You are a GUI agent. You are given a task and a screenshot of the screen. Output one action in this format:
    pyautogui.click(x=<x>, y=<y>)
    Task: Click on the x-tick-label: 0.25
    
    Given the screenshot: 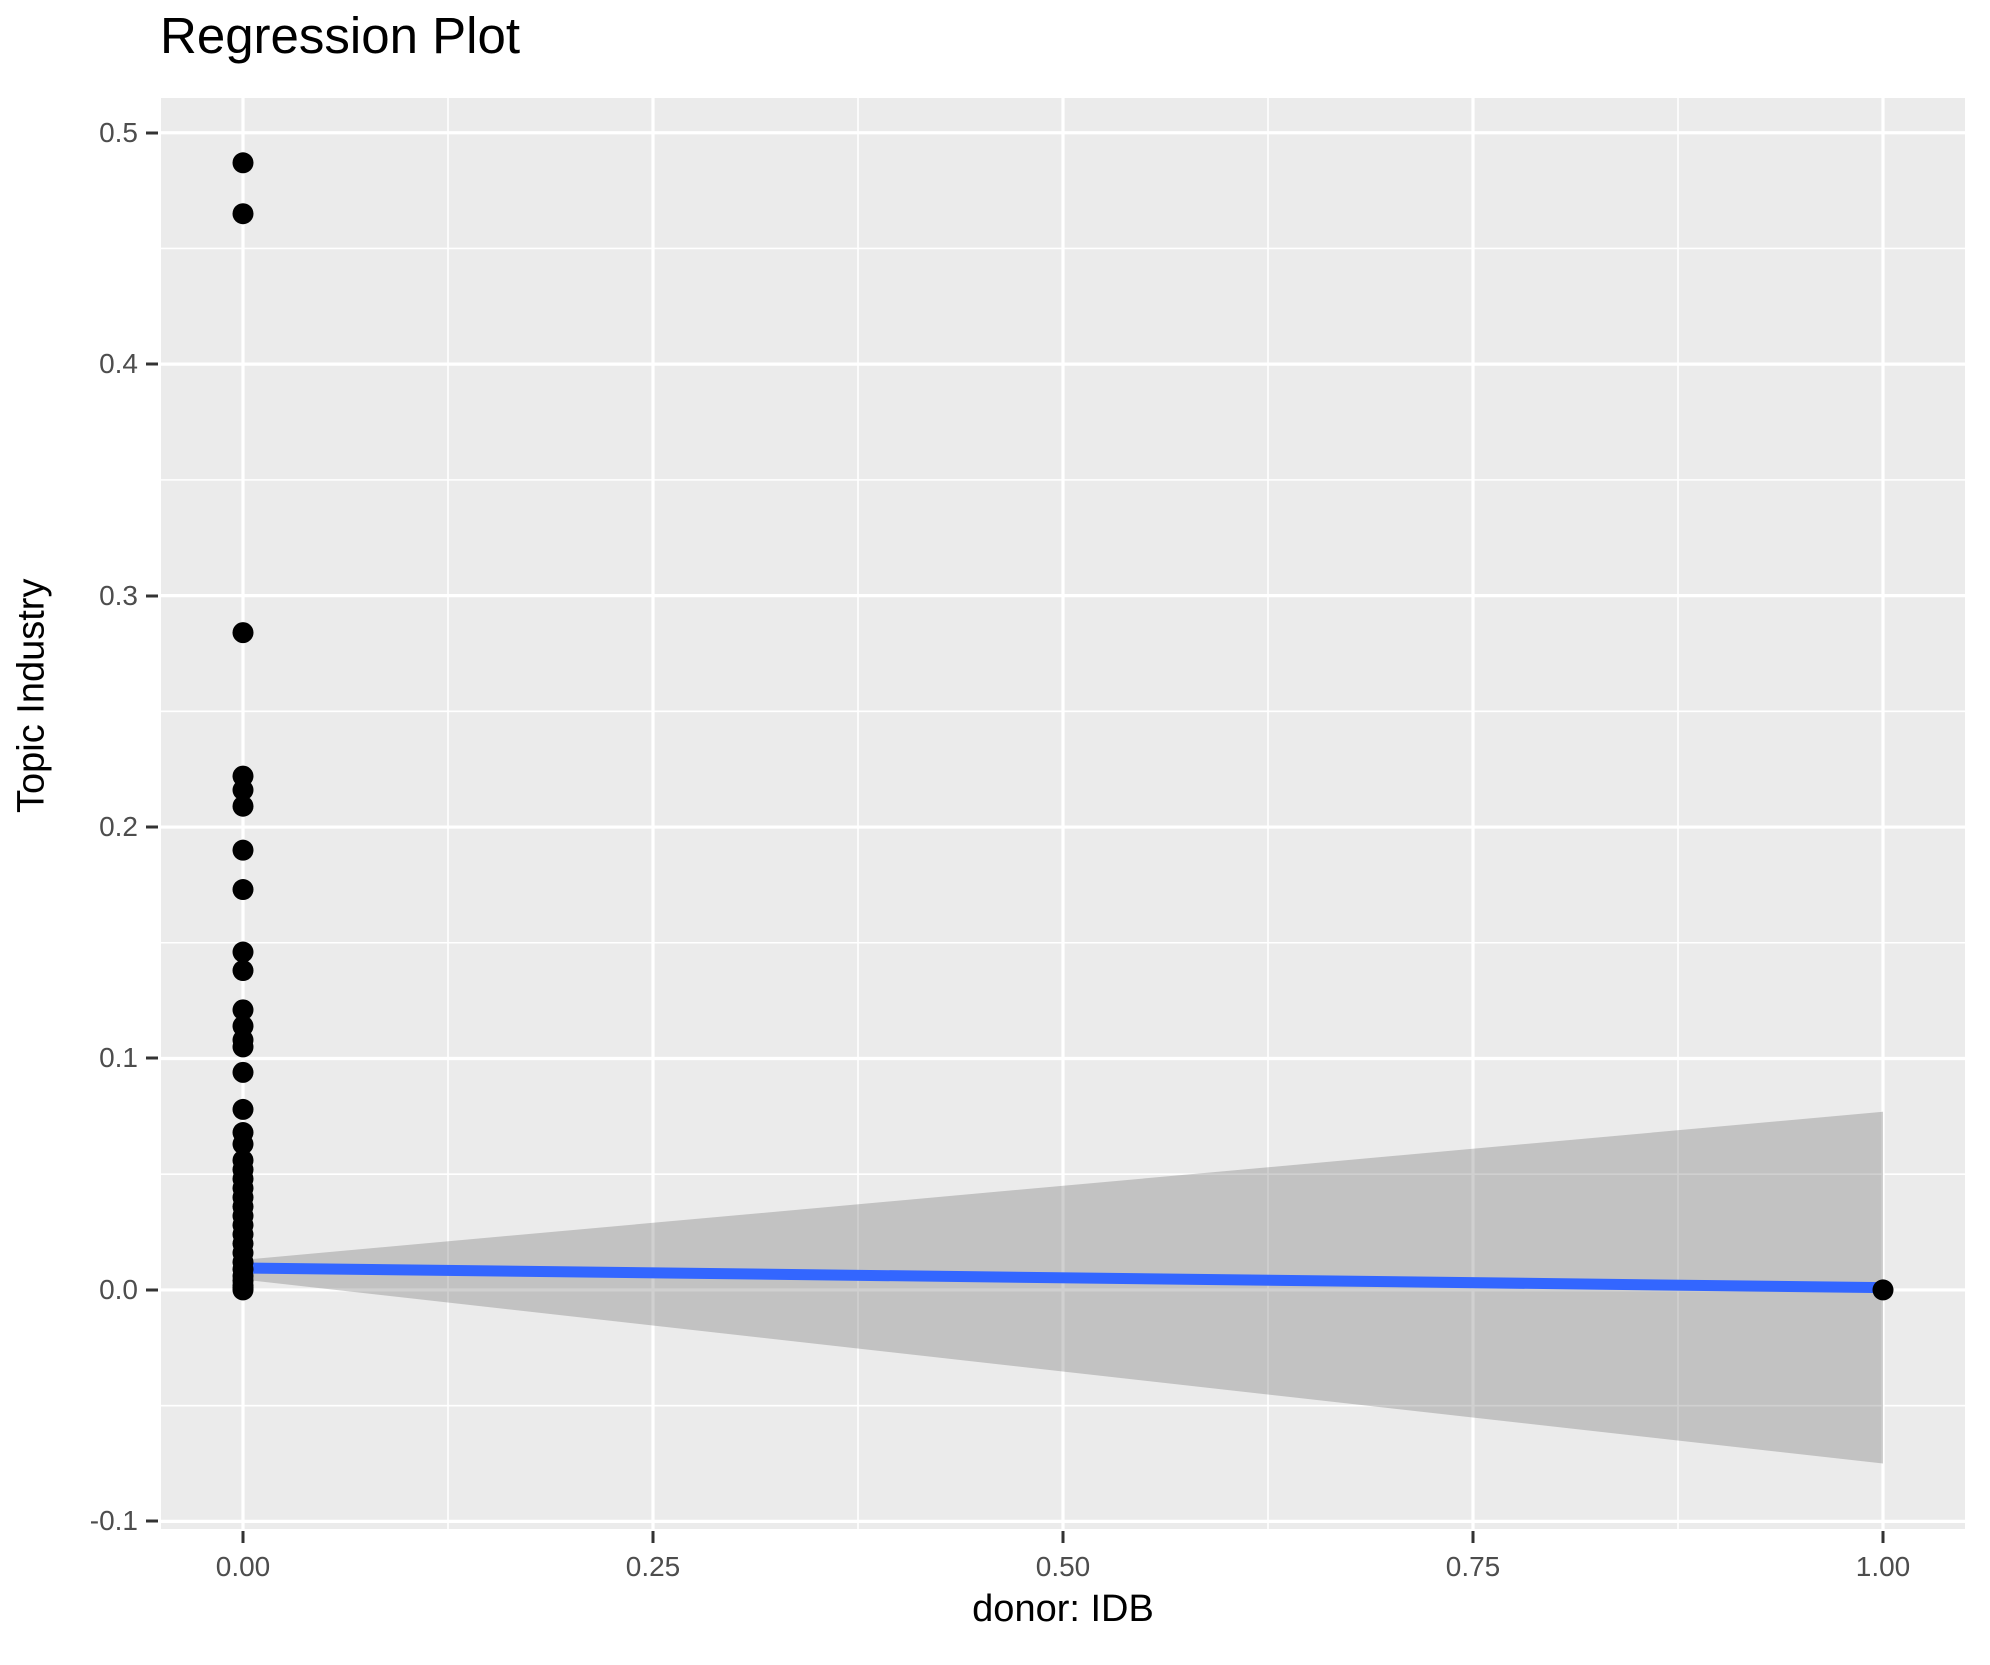 What is the action you would take?
    pyautogui.click(x=653, y=1566)
    